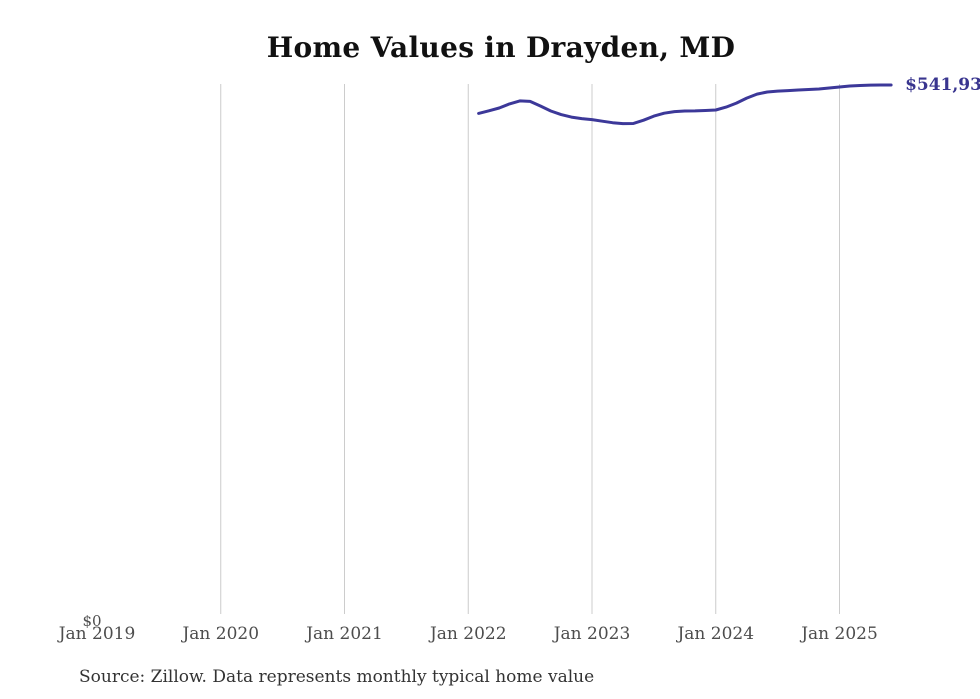  Describe the element at coordinates (344, 634) in the screenshot. I see `x-tick-label: Jan 2021` at that location.